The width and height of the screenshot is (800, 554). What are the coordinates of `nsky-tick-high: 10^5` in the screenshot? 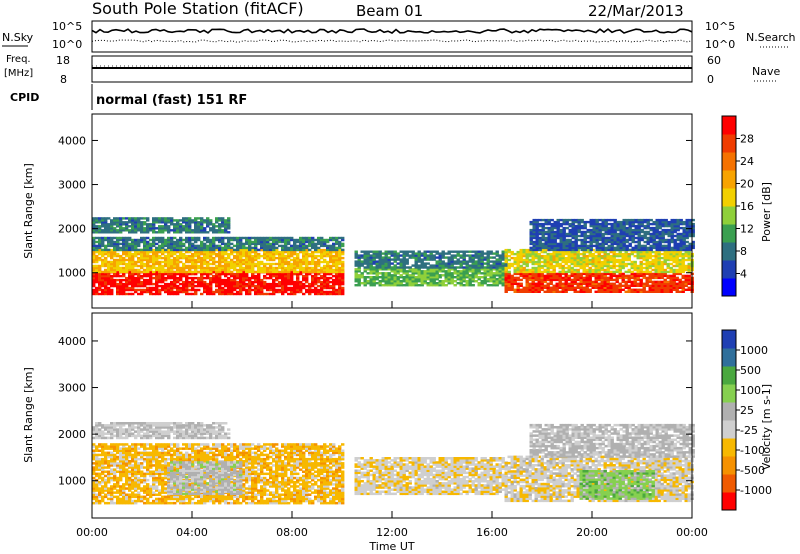 It's located at (67, 26).